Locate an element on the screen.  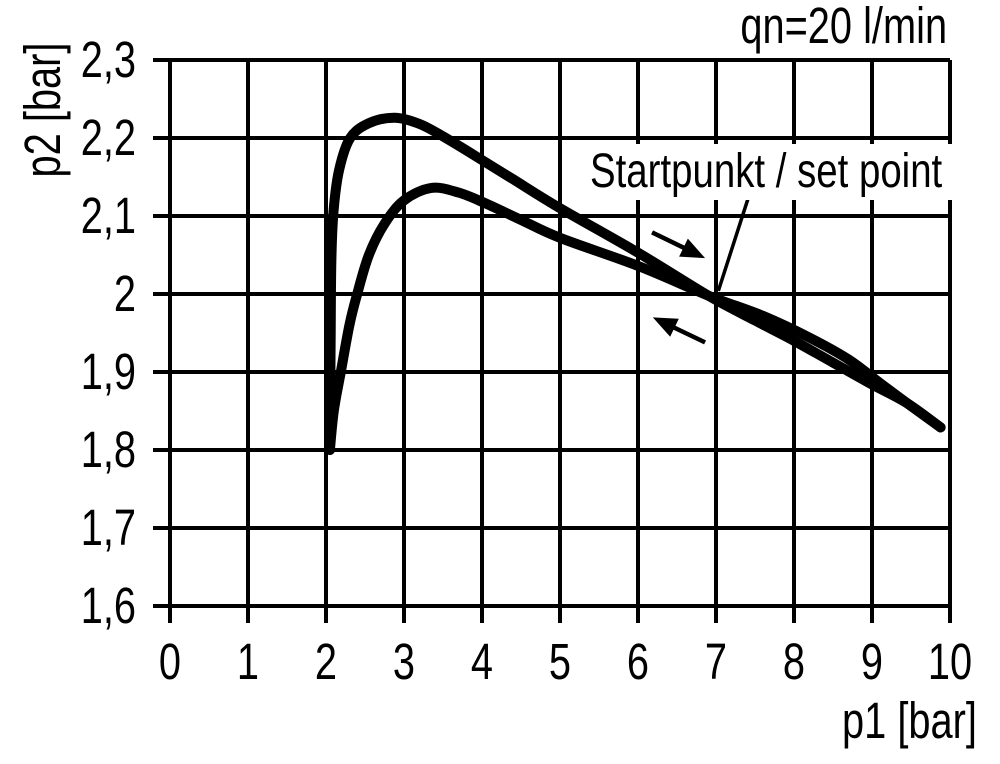
y-tick-label: 1,9 is located at coordinates (108, 371).